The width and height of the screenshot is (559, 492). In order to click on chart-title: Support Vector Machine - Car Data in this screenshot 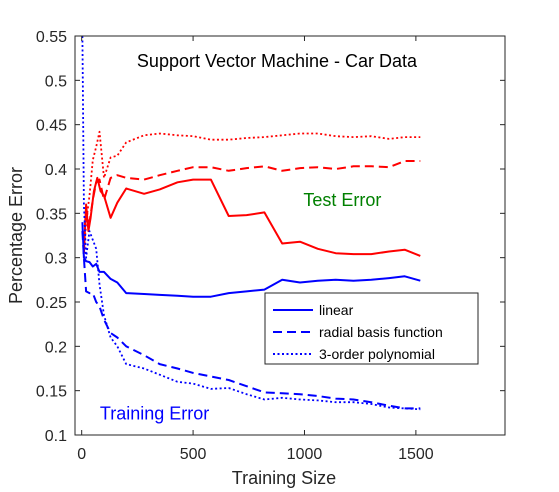, I will do `click(277, 61)`.